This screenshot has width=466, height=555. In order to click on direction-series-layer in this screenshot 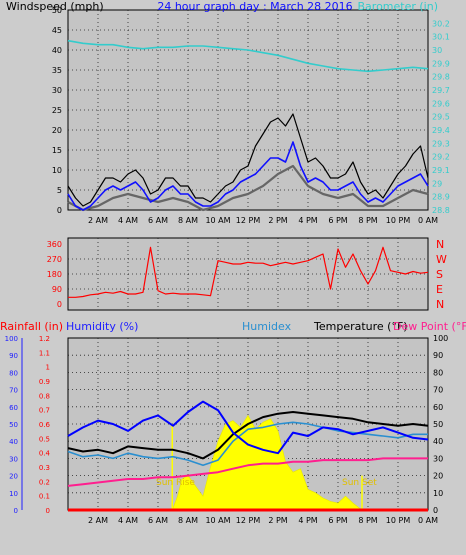, I will do `click(248, 272)`.